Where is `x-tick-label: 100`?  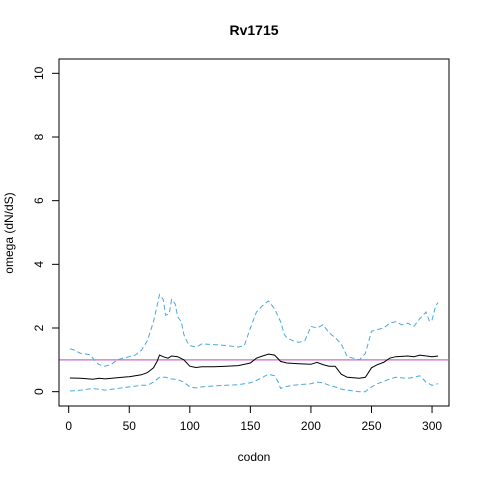
x-tick-label: 100 is located at coordinates (190, 426).